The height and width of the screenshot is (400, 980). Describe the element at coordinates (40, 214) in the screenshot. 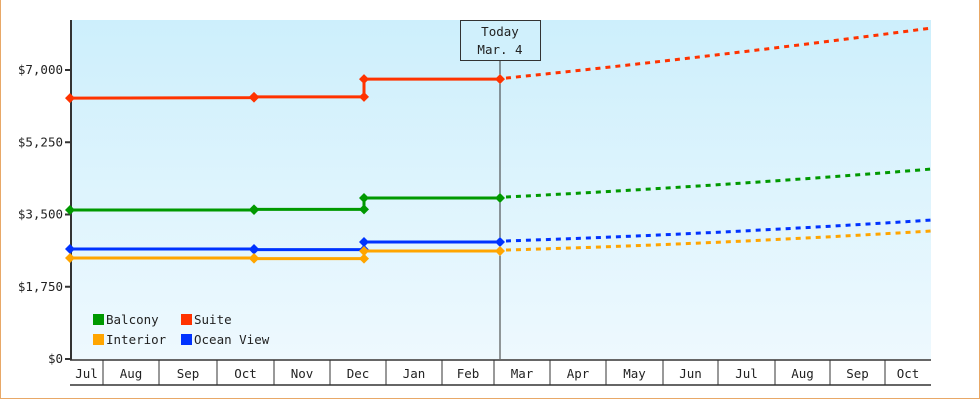

I see `y-tick-label: $3,500` at that location.